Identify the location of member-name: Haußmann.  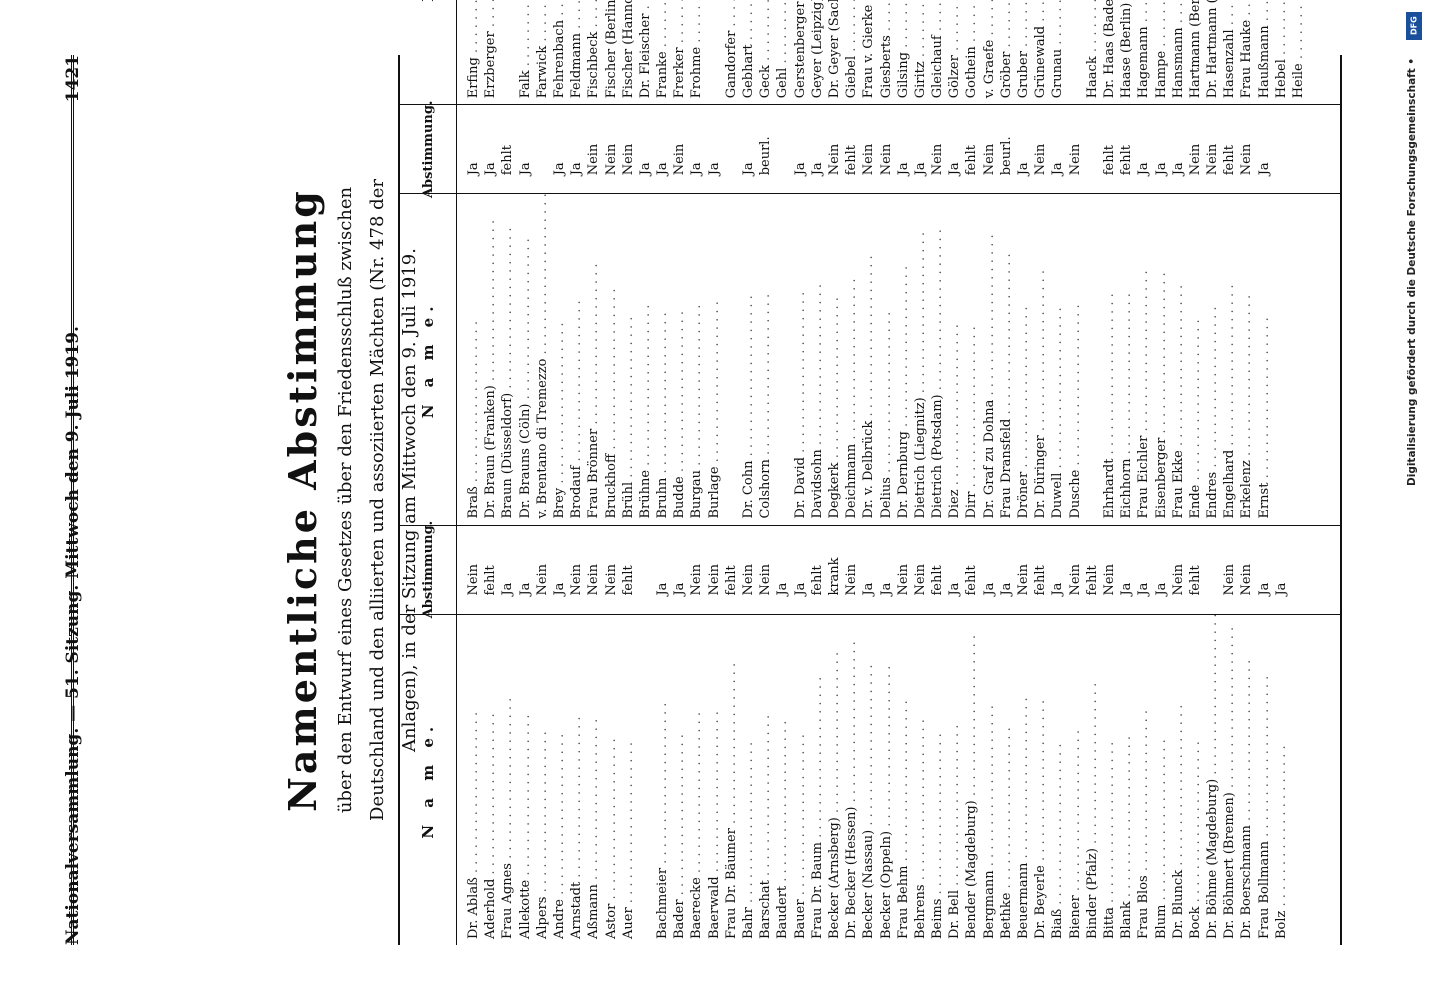
(1264, 52).